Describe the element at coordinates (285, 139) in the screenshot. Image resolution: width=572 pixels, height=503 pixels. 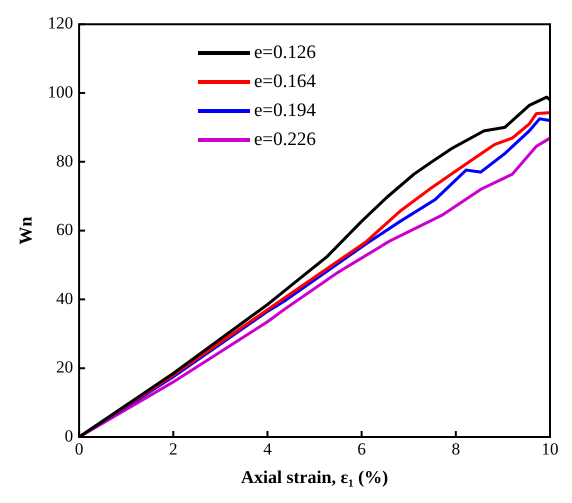
I see `legend-label: e=0.226` at that location.